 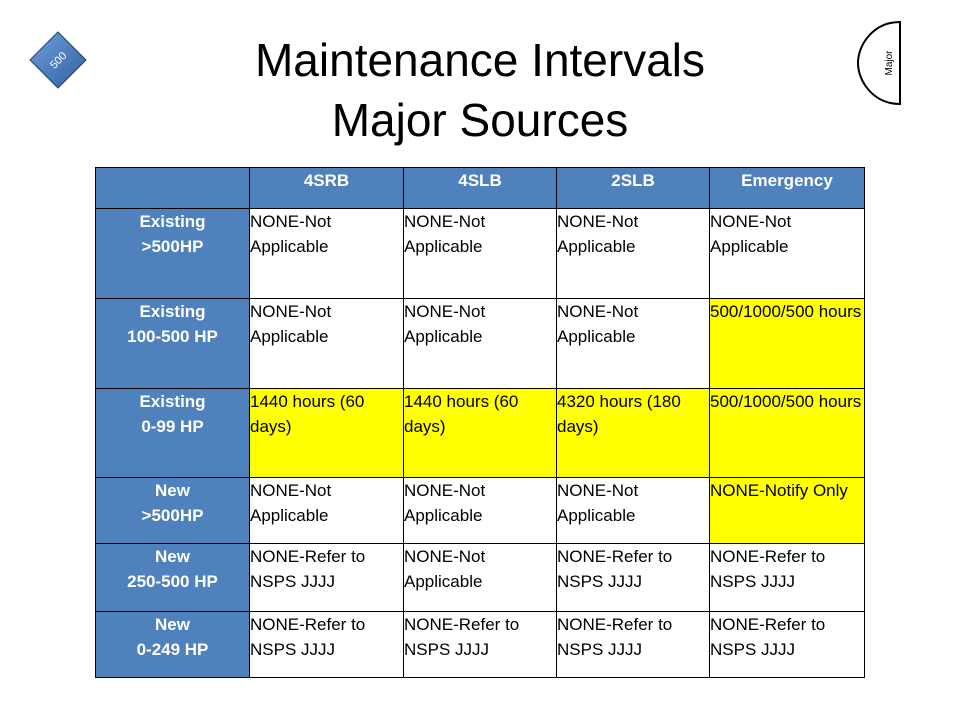 I want to click on header-2slb: 2SLB, so click(x=633, y=188).